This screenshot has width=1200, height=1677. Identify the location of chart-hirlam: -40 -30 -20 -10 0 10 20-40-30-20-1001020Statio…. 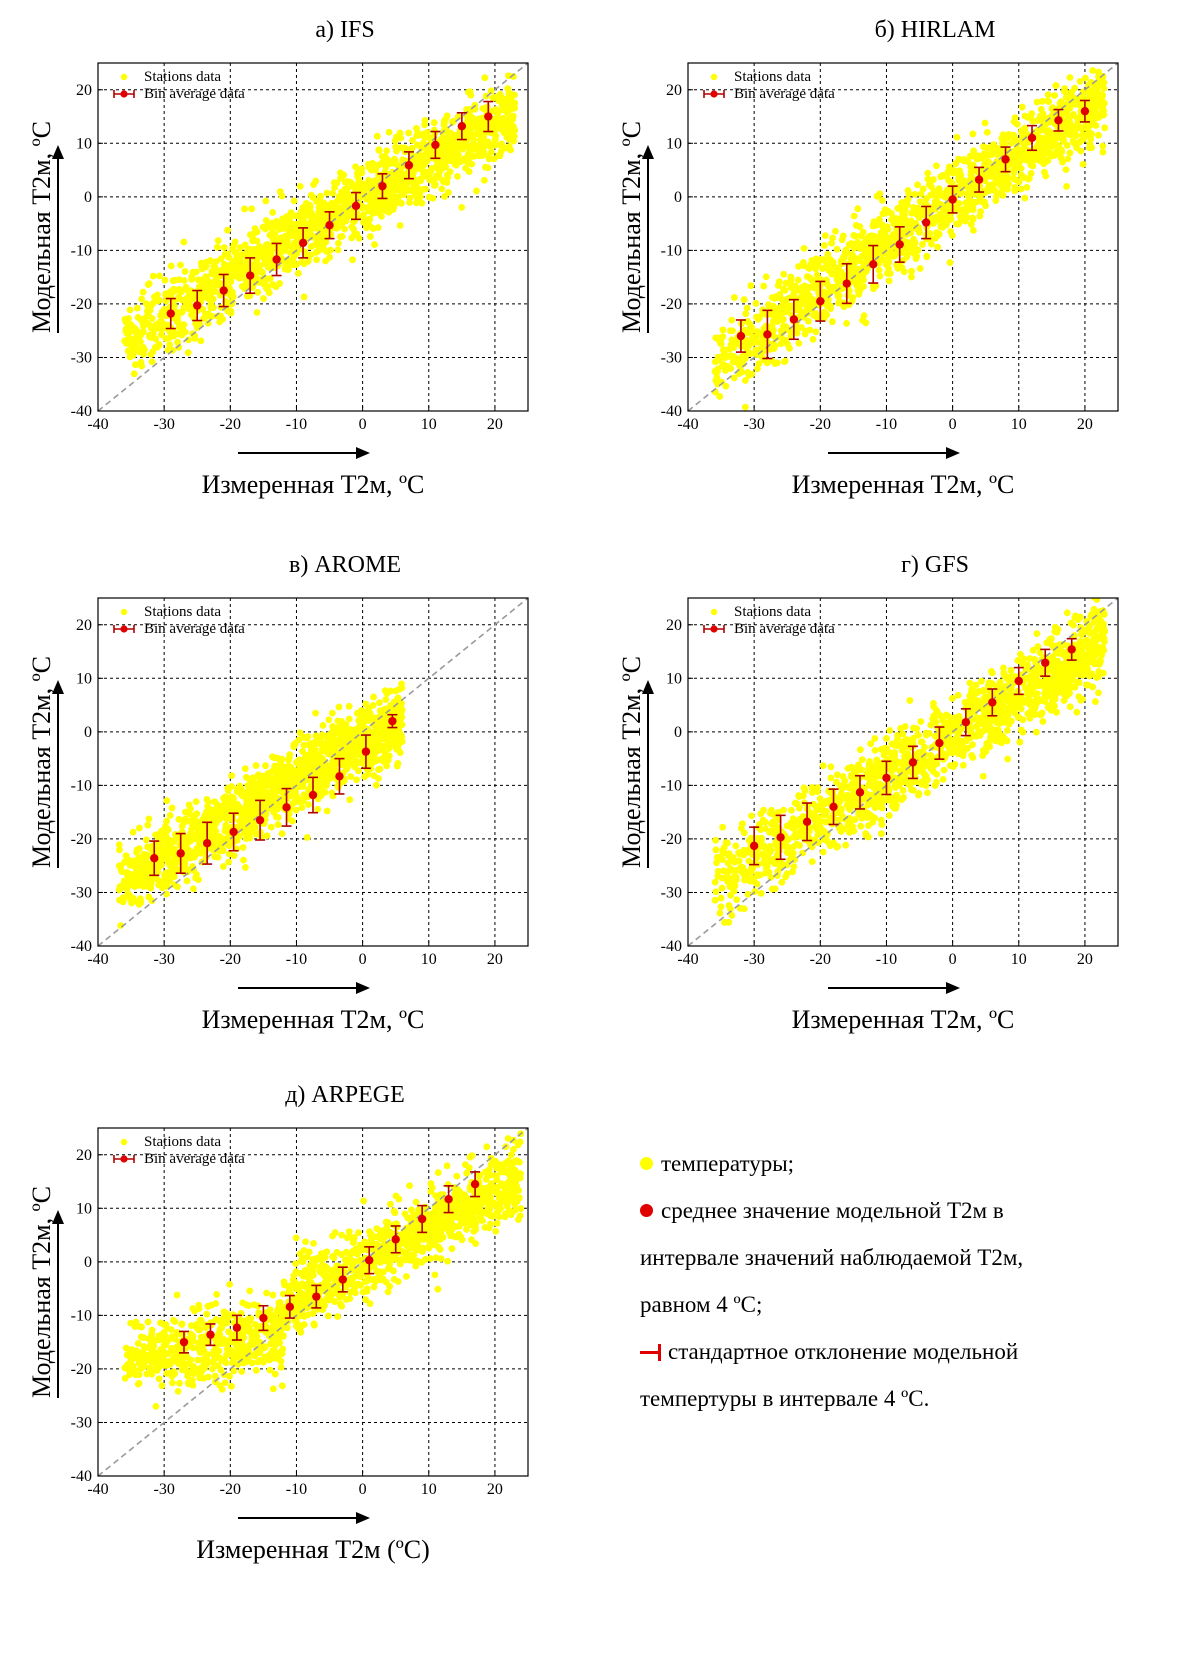
(900, 285).